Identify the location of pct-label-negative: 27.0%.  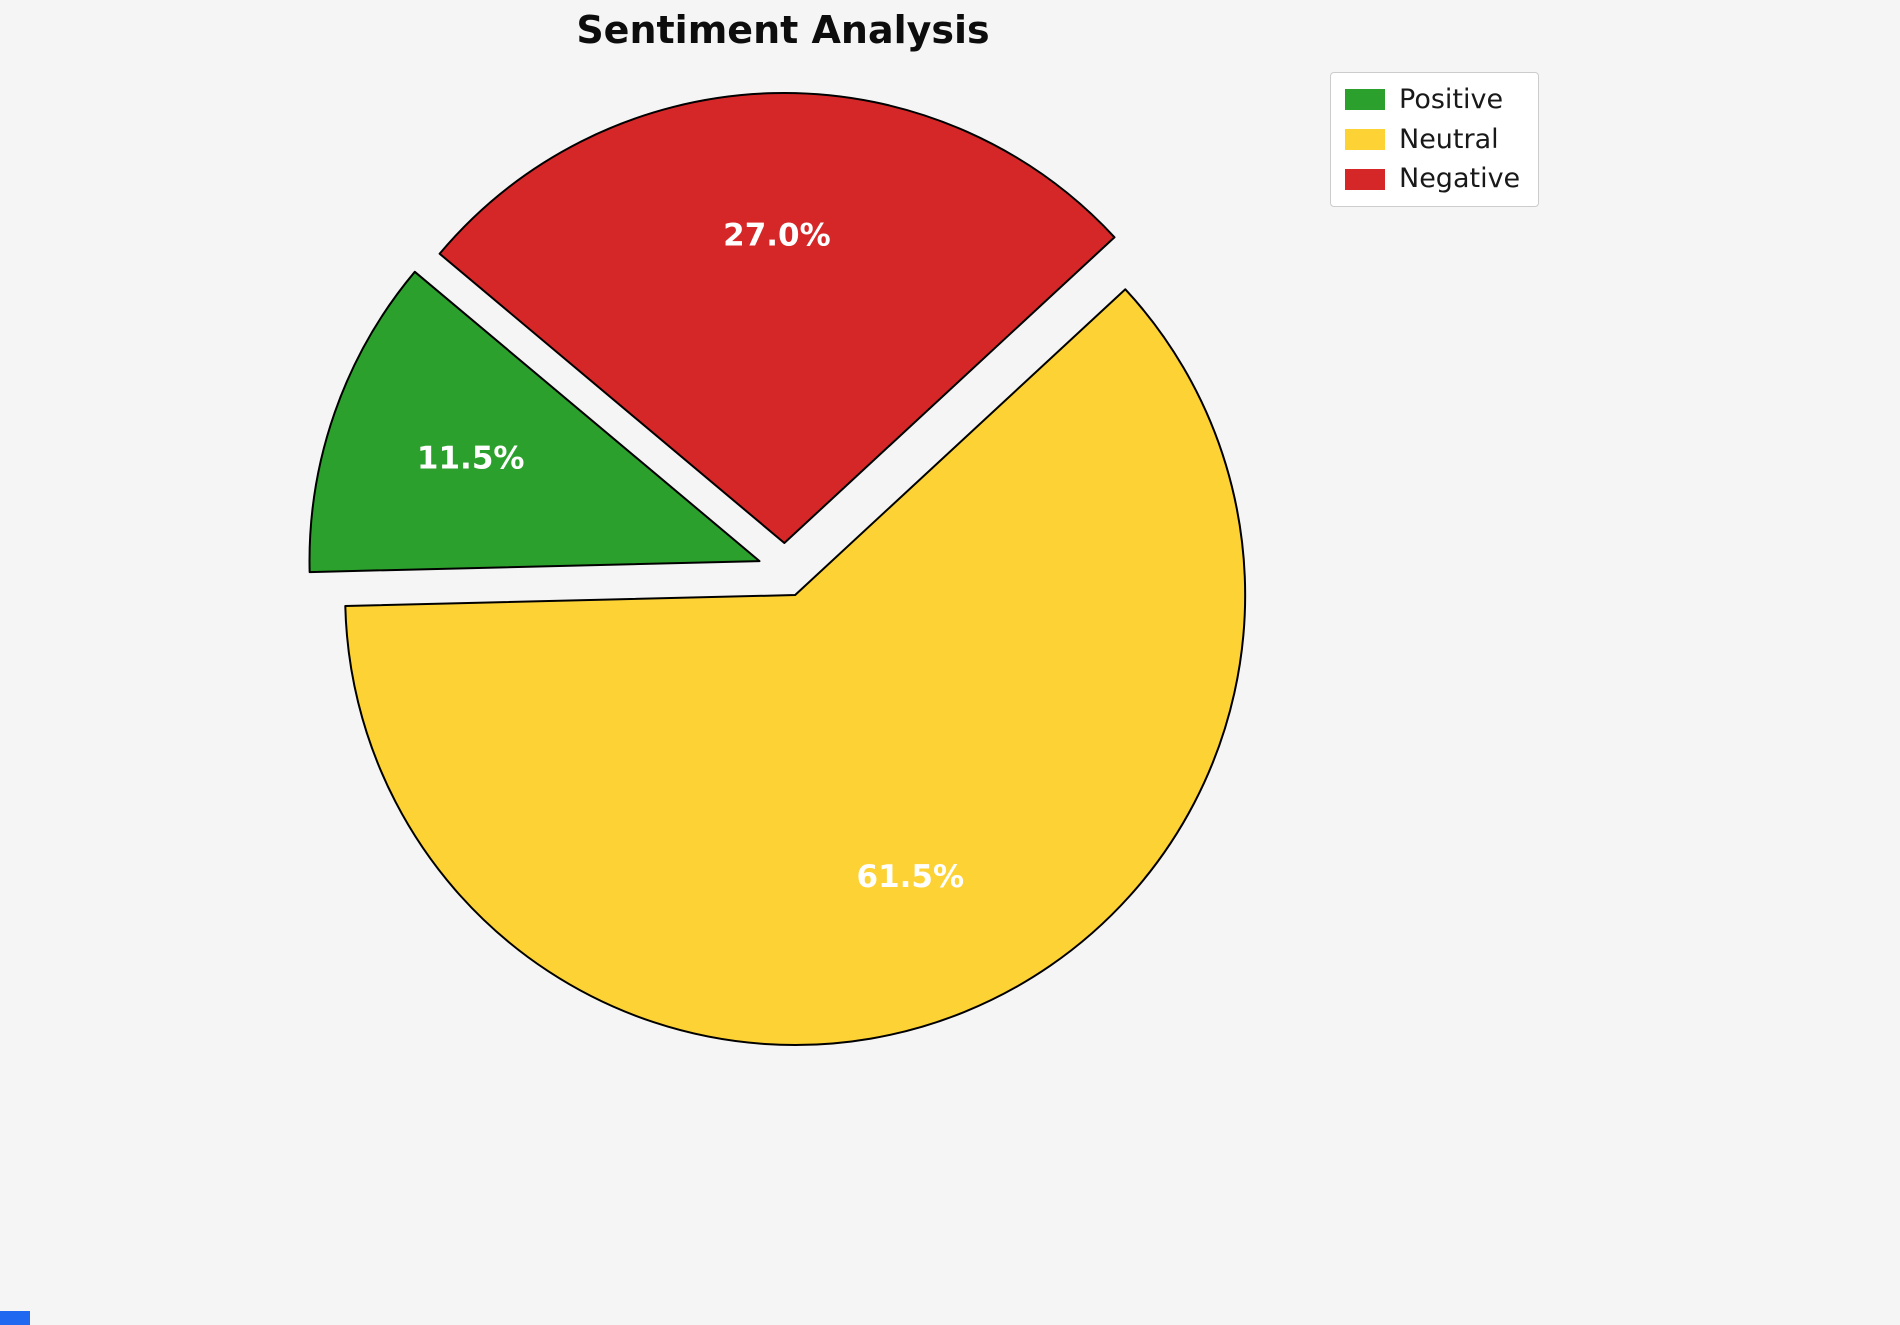
(777, 236).